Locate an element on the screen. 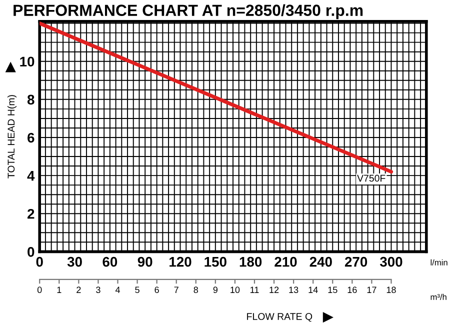 This screenshot has width=466, height=329. y-tick-label: 8 is located at coordinates (30, 99).